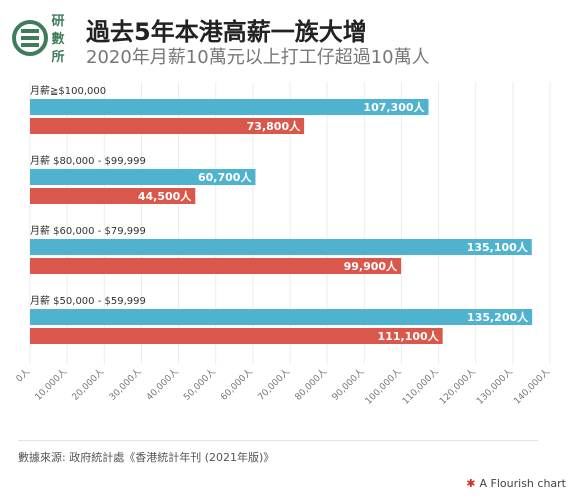  What do you see at coordinates (199, 384) in the screenshot?
I see `x-tick-label: 50,000人` at bounding box center [199, 384].